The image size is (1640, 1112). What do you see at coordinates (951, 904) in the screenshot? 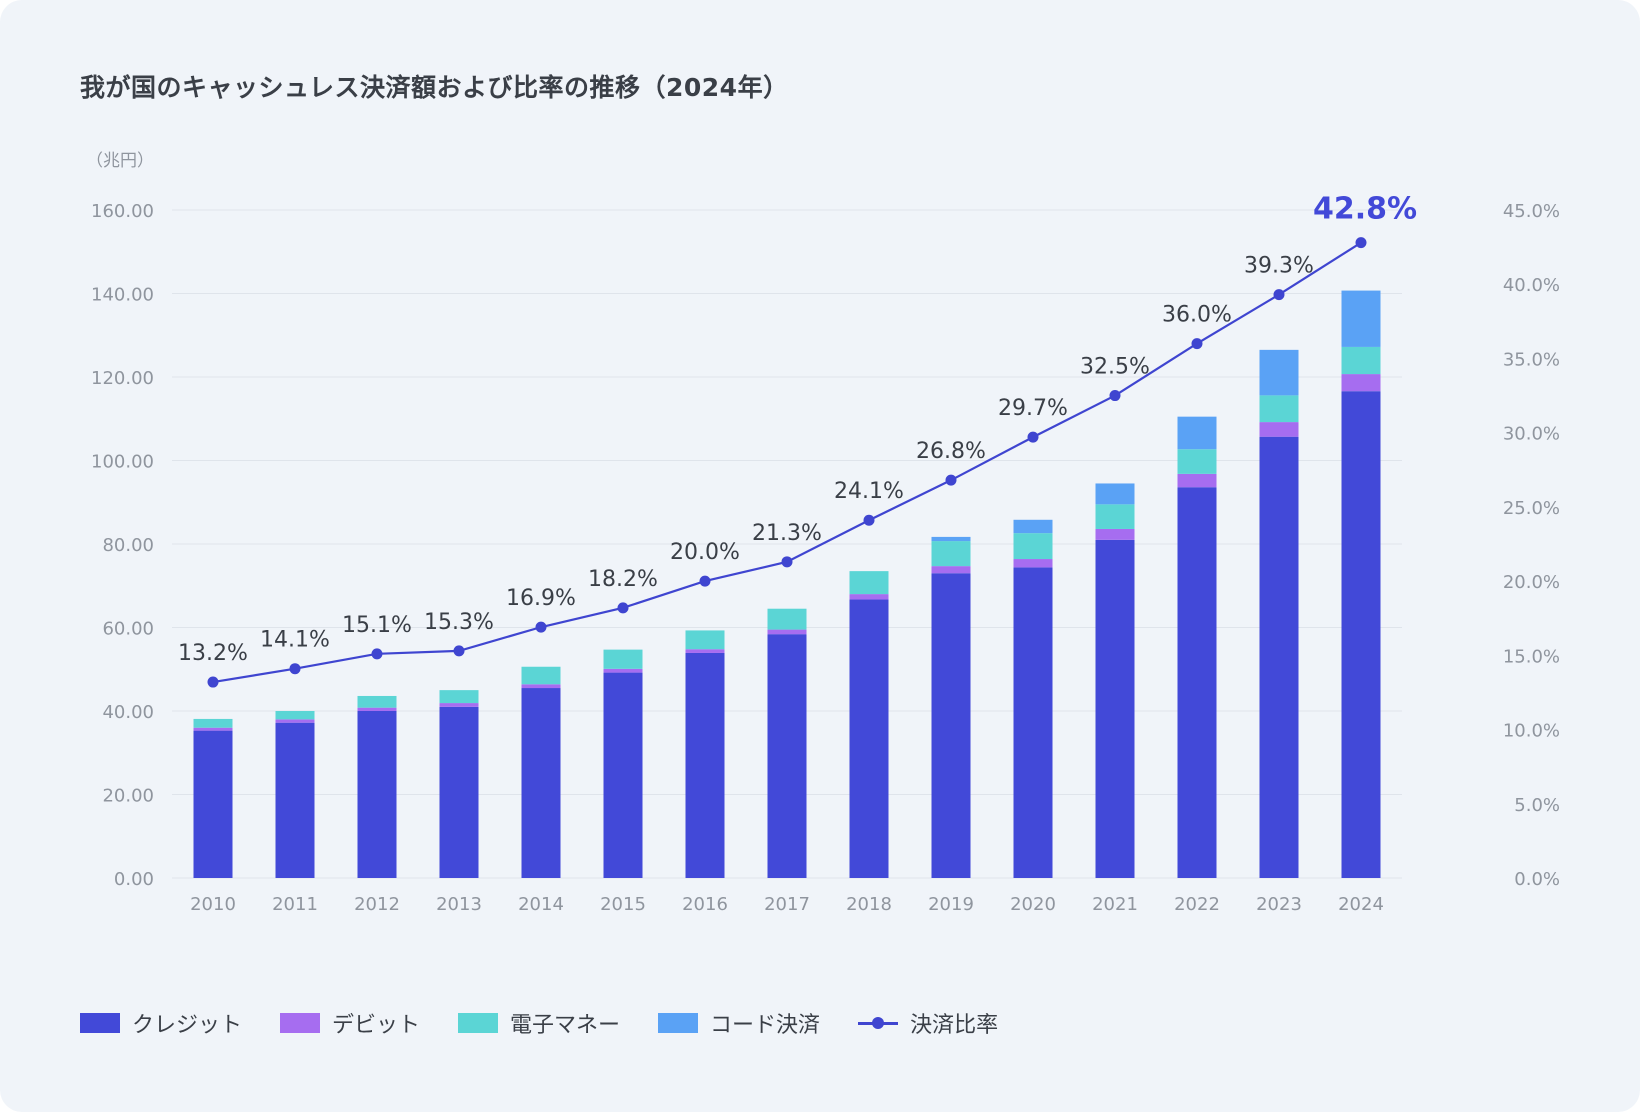
I see `x-tick-label: 2019` at bounding box center [951, 904].